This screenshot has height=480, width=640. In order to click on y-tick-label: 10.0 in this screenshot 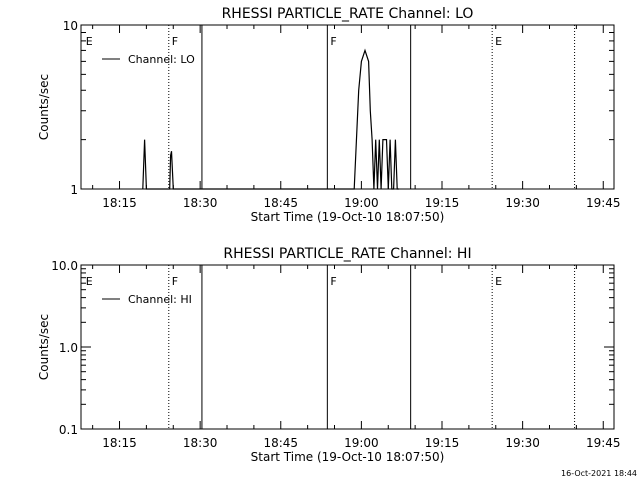, I will do `click(64, 266)`.